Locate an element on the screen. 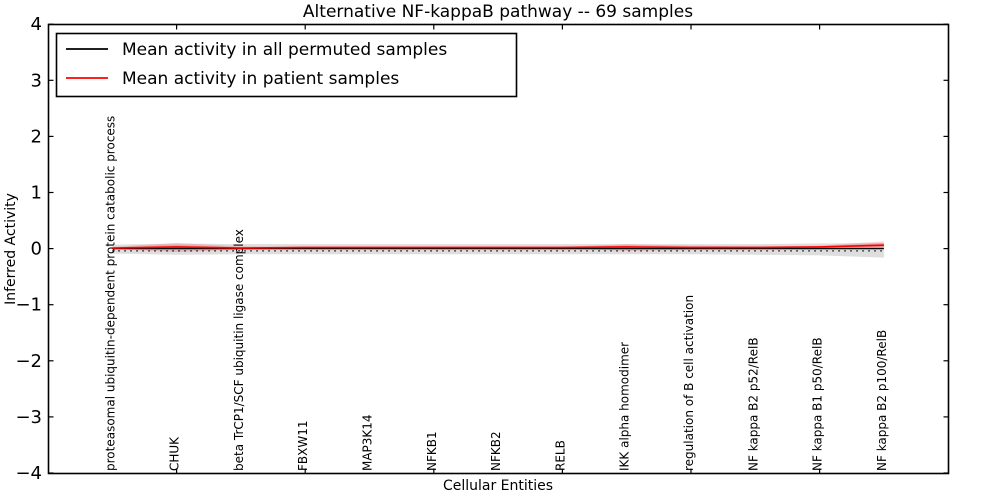 The image size is (1000, 504). patient-band-outer is located at coordinates (498, 246).